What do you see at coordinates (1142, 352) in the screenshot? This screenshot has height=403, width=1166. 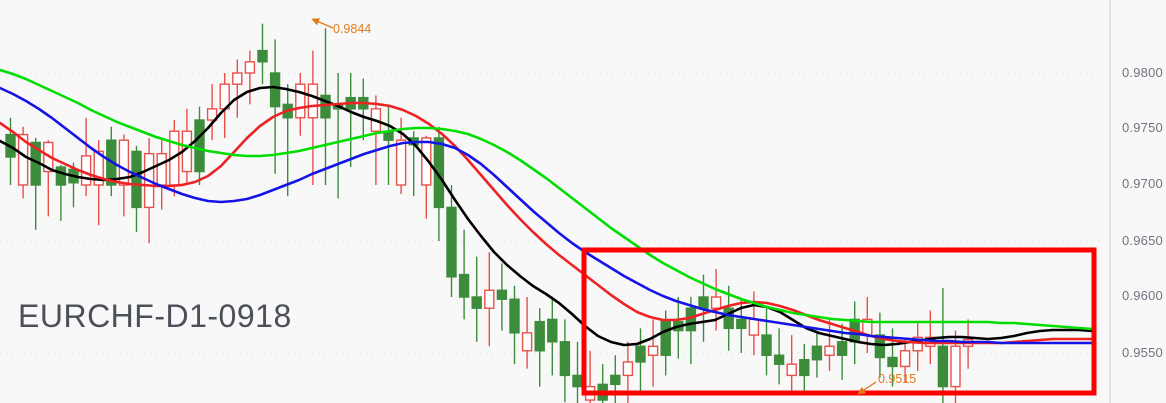 I see `price-axis-label: 0.9550` at bounding box center [1142, 352].